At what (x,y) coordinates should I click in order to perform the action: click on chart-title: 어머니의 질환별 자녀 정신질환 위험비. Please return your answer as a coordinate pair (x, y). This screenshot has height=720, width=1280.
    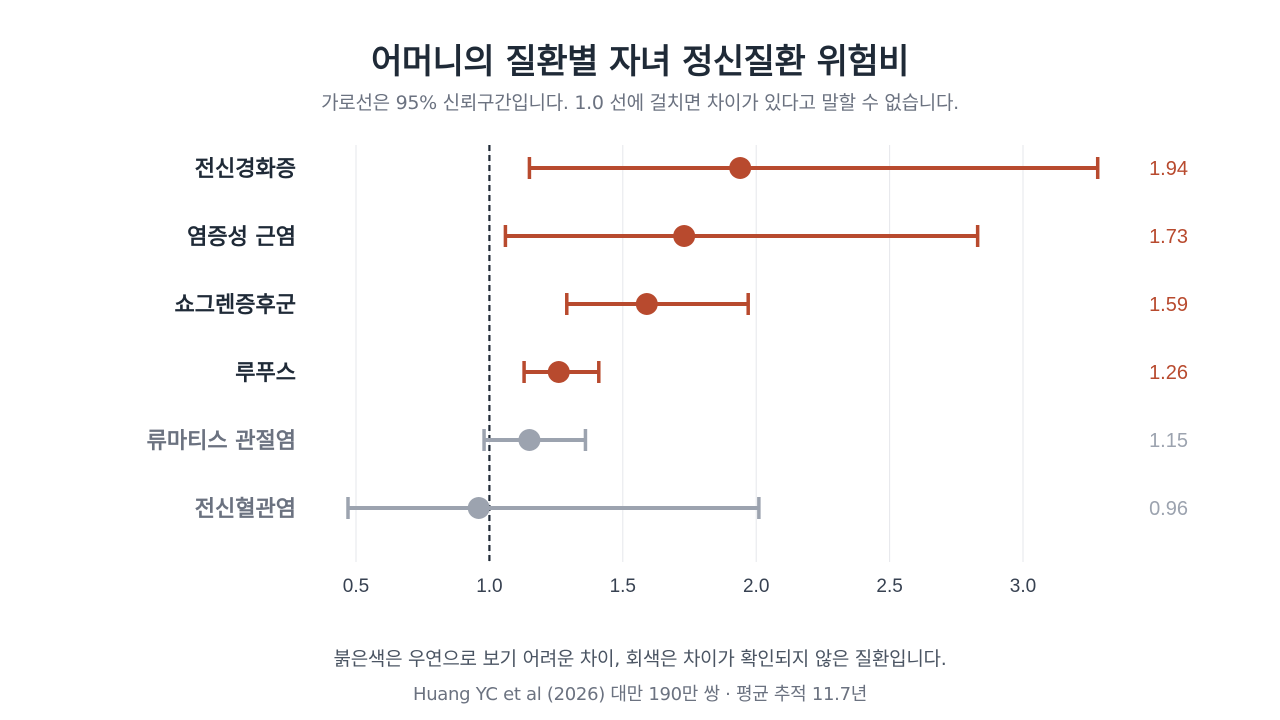
    Looking at the image, I should click on (640, 62).